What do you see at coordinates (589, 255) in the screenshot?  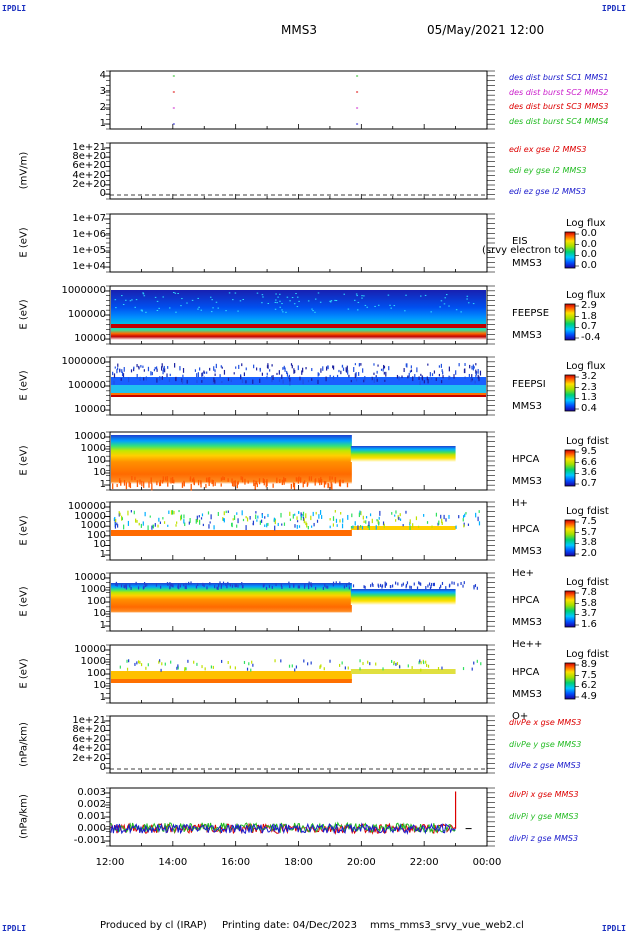 I see `colorbar-tick-label: 0.0` at bounding box center [589, 255].